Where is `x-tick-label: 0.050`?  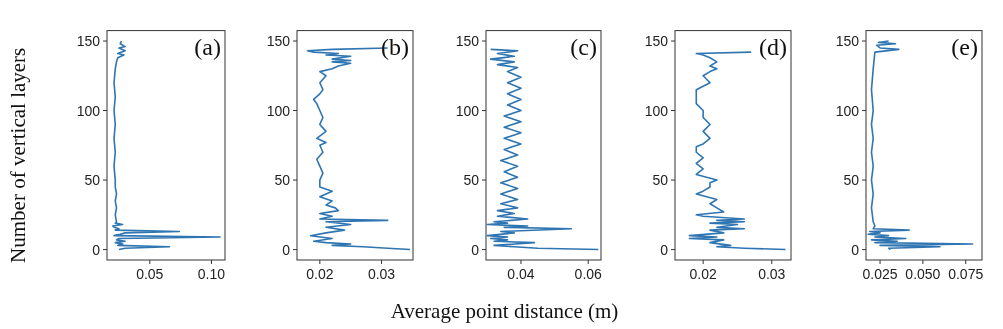 x-tick-label: 0.050 is located at coordinates (923, 274).